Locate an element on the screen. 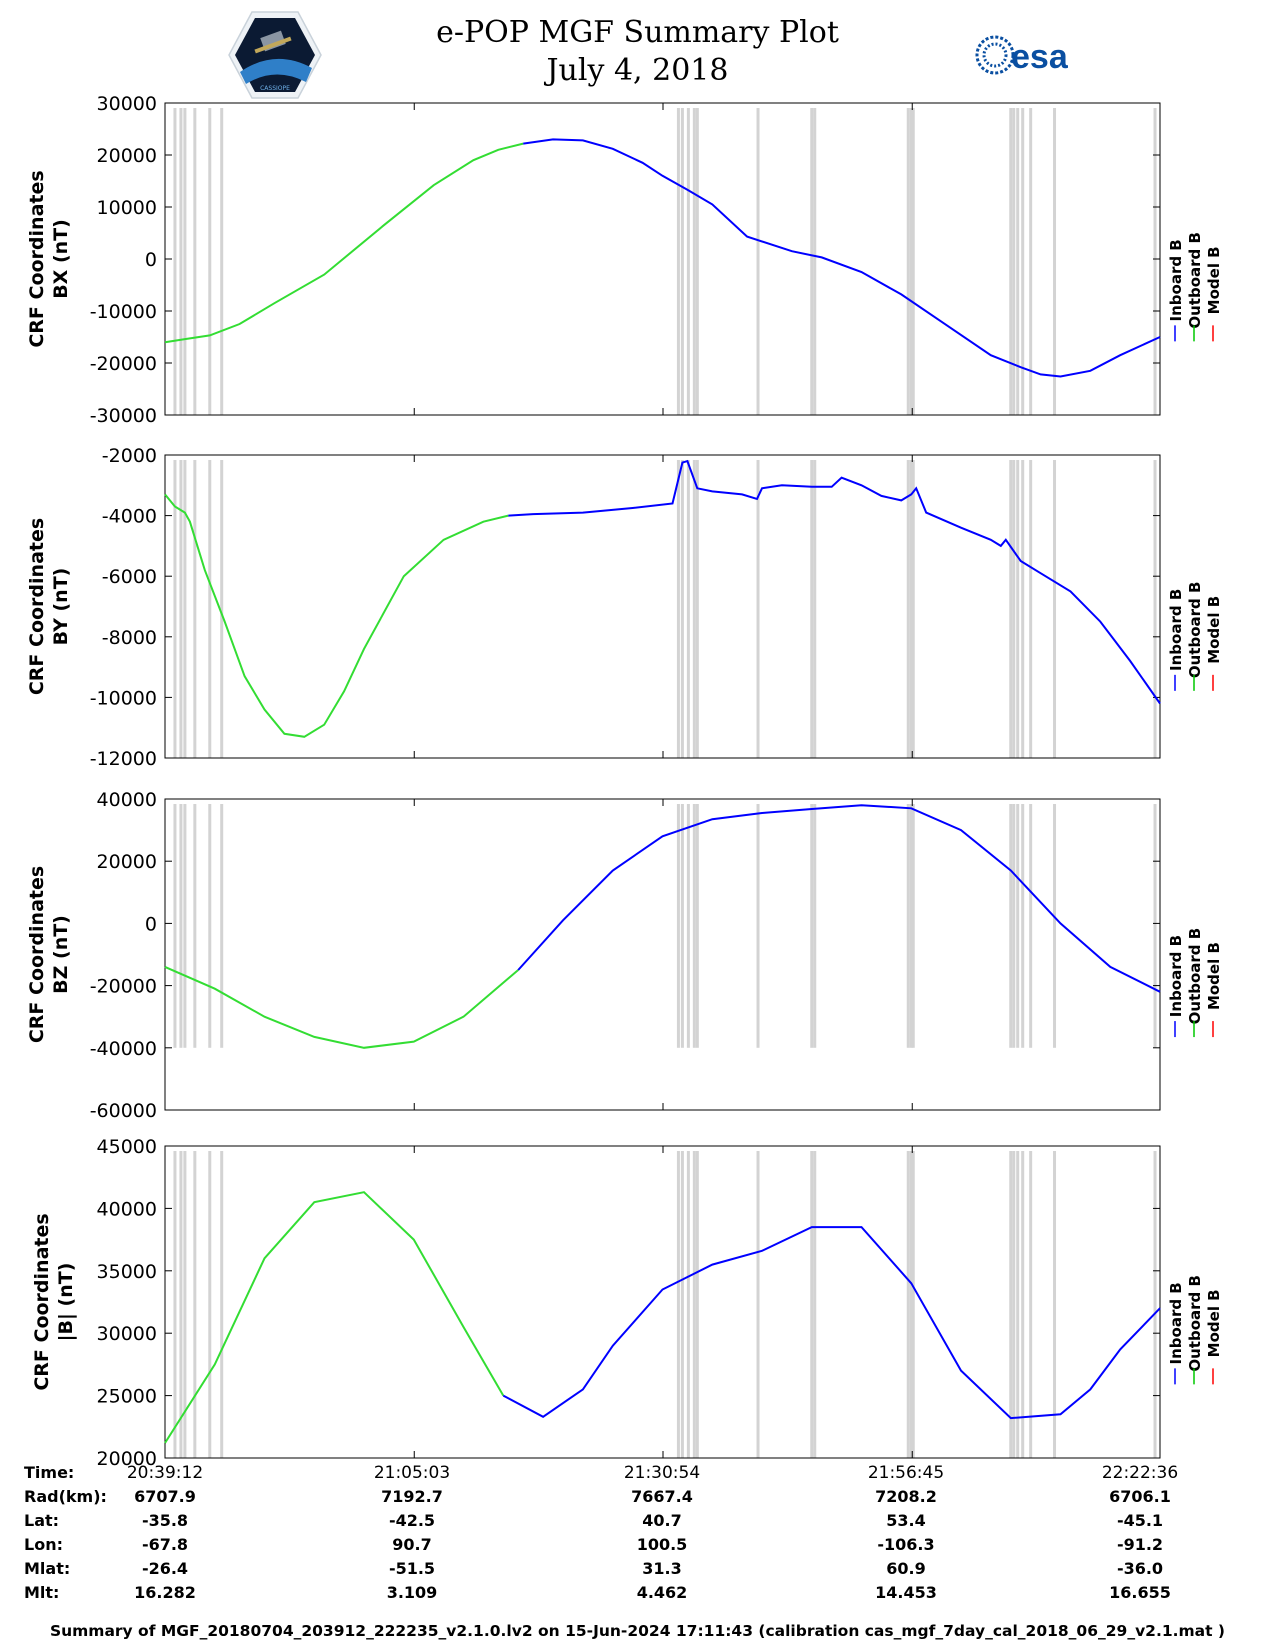 The image size is (1275, 1650). plot-subtitle: July 4, 2018 is located at coordinates (637, 70).